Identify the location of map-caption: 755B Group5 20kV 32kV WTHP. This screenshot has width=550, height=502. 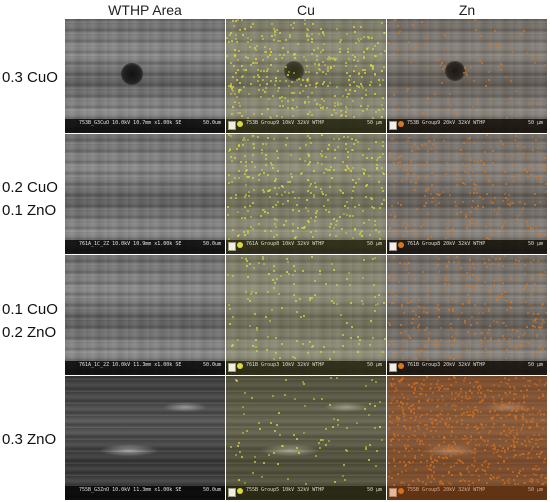
(446, 490).